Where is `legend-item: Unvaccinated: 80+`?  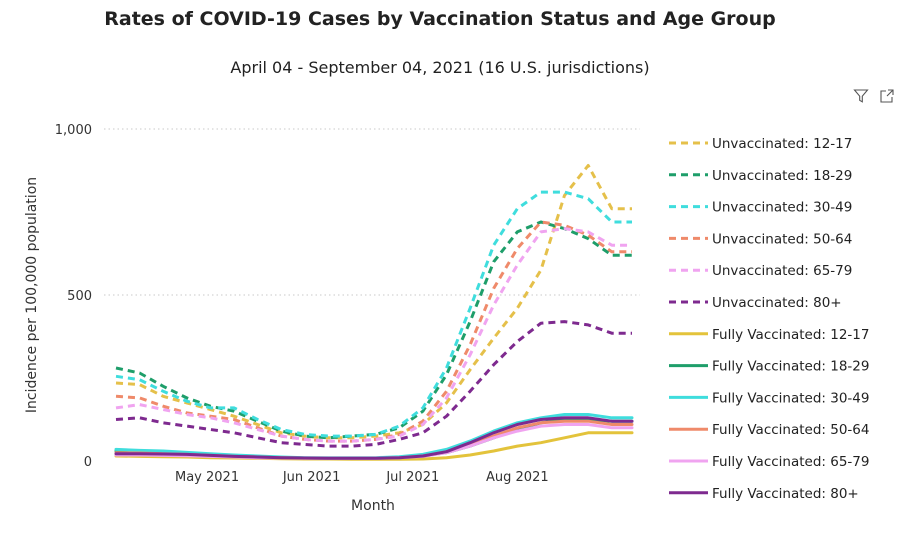 legend-item: Unvaccinated: 80+ is located at coordinates (755, 303).